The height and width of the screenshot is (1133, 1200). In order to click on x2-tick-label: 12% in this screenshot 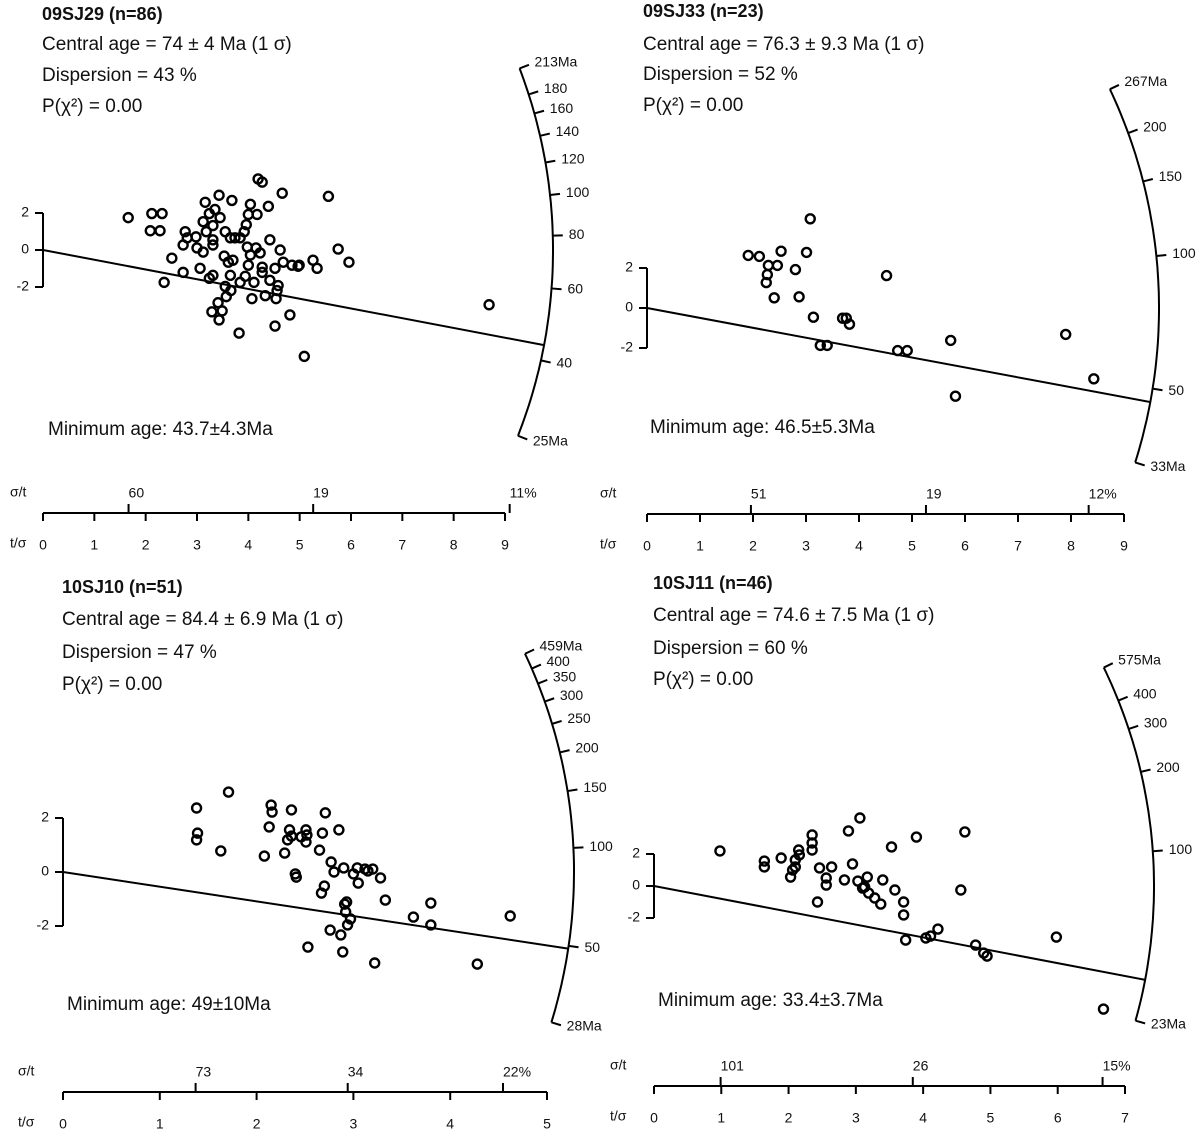, I will do `click(1103, 494)`.